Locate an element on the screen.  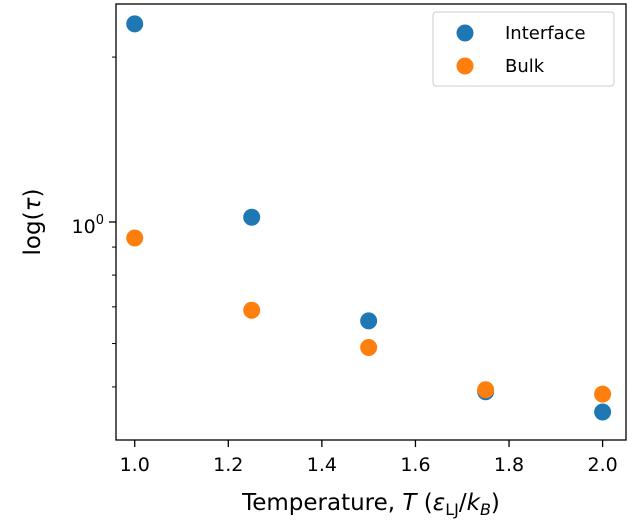
legend: Interface Bulk is located at coordinates (523, 49).